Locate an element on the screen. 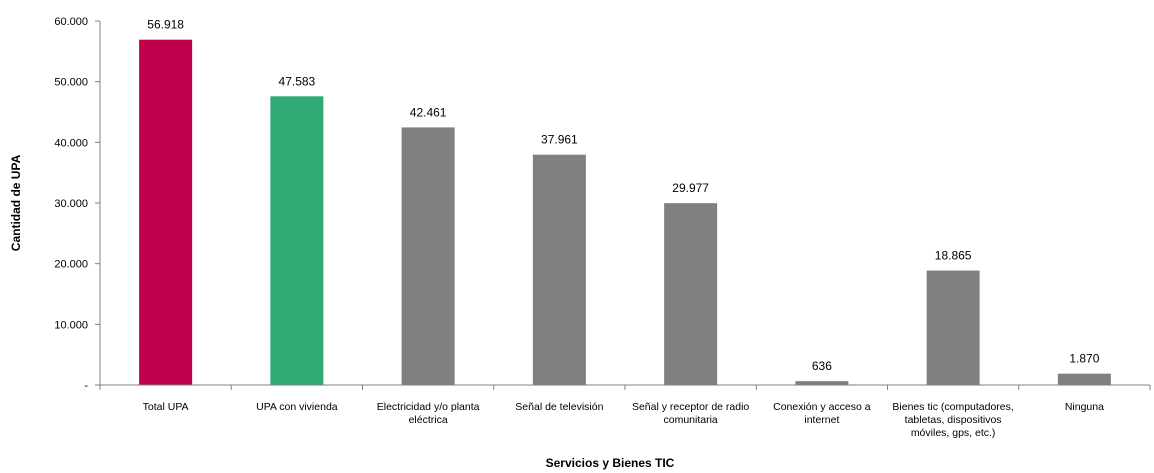 The image size is (1154, 473). x-tick-label: Electricidad y/o planta eléctrica is located at coordinates (428, 413).